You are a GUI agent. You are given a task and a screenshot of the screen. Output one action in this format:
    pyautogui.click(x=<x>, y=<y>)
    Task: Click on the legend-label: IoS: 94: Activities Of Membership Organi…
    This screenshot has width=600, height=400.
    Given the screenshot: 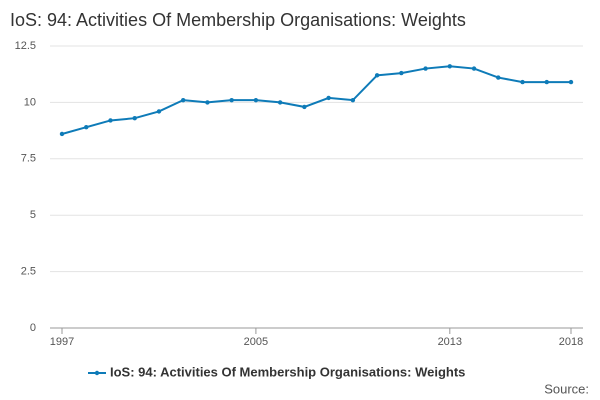 What is the action you would take?
    pyautogui.click(x=287, y=371)
    